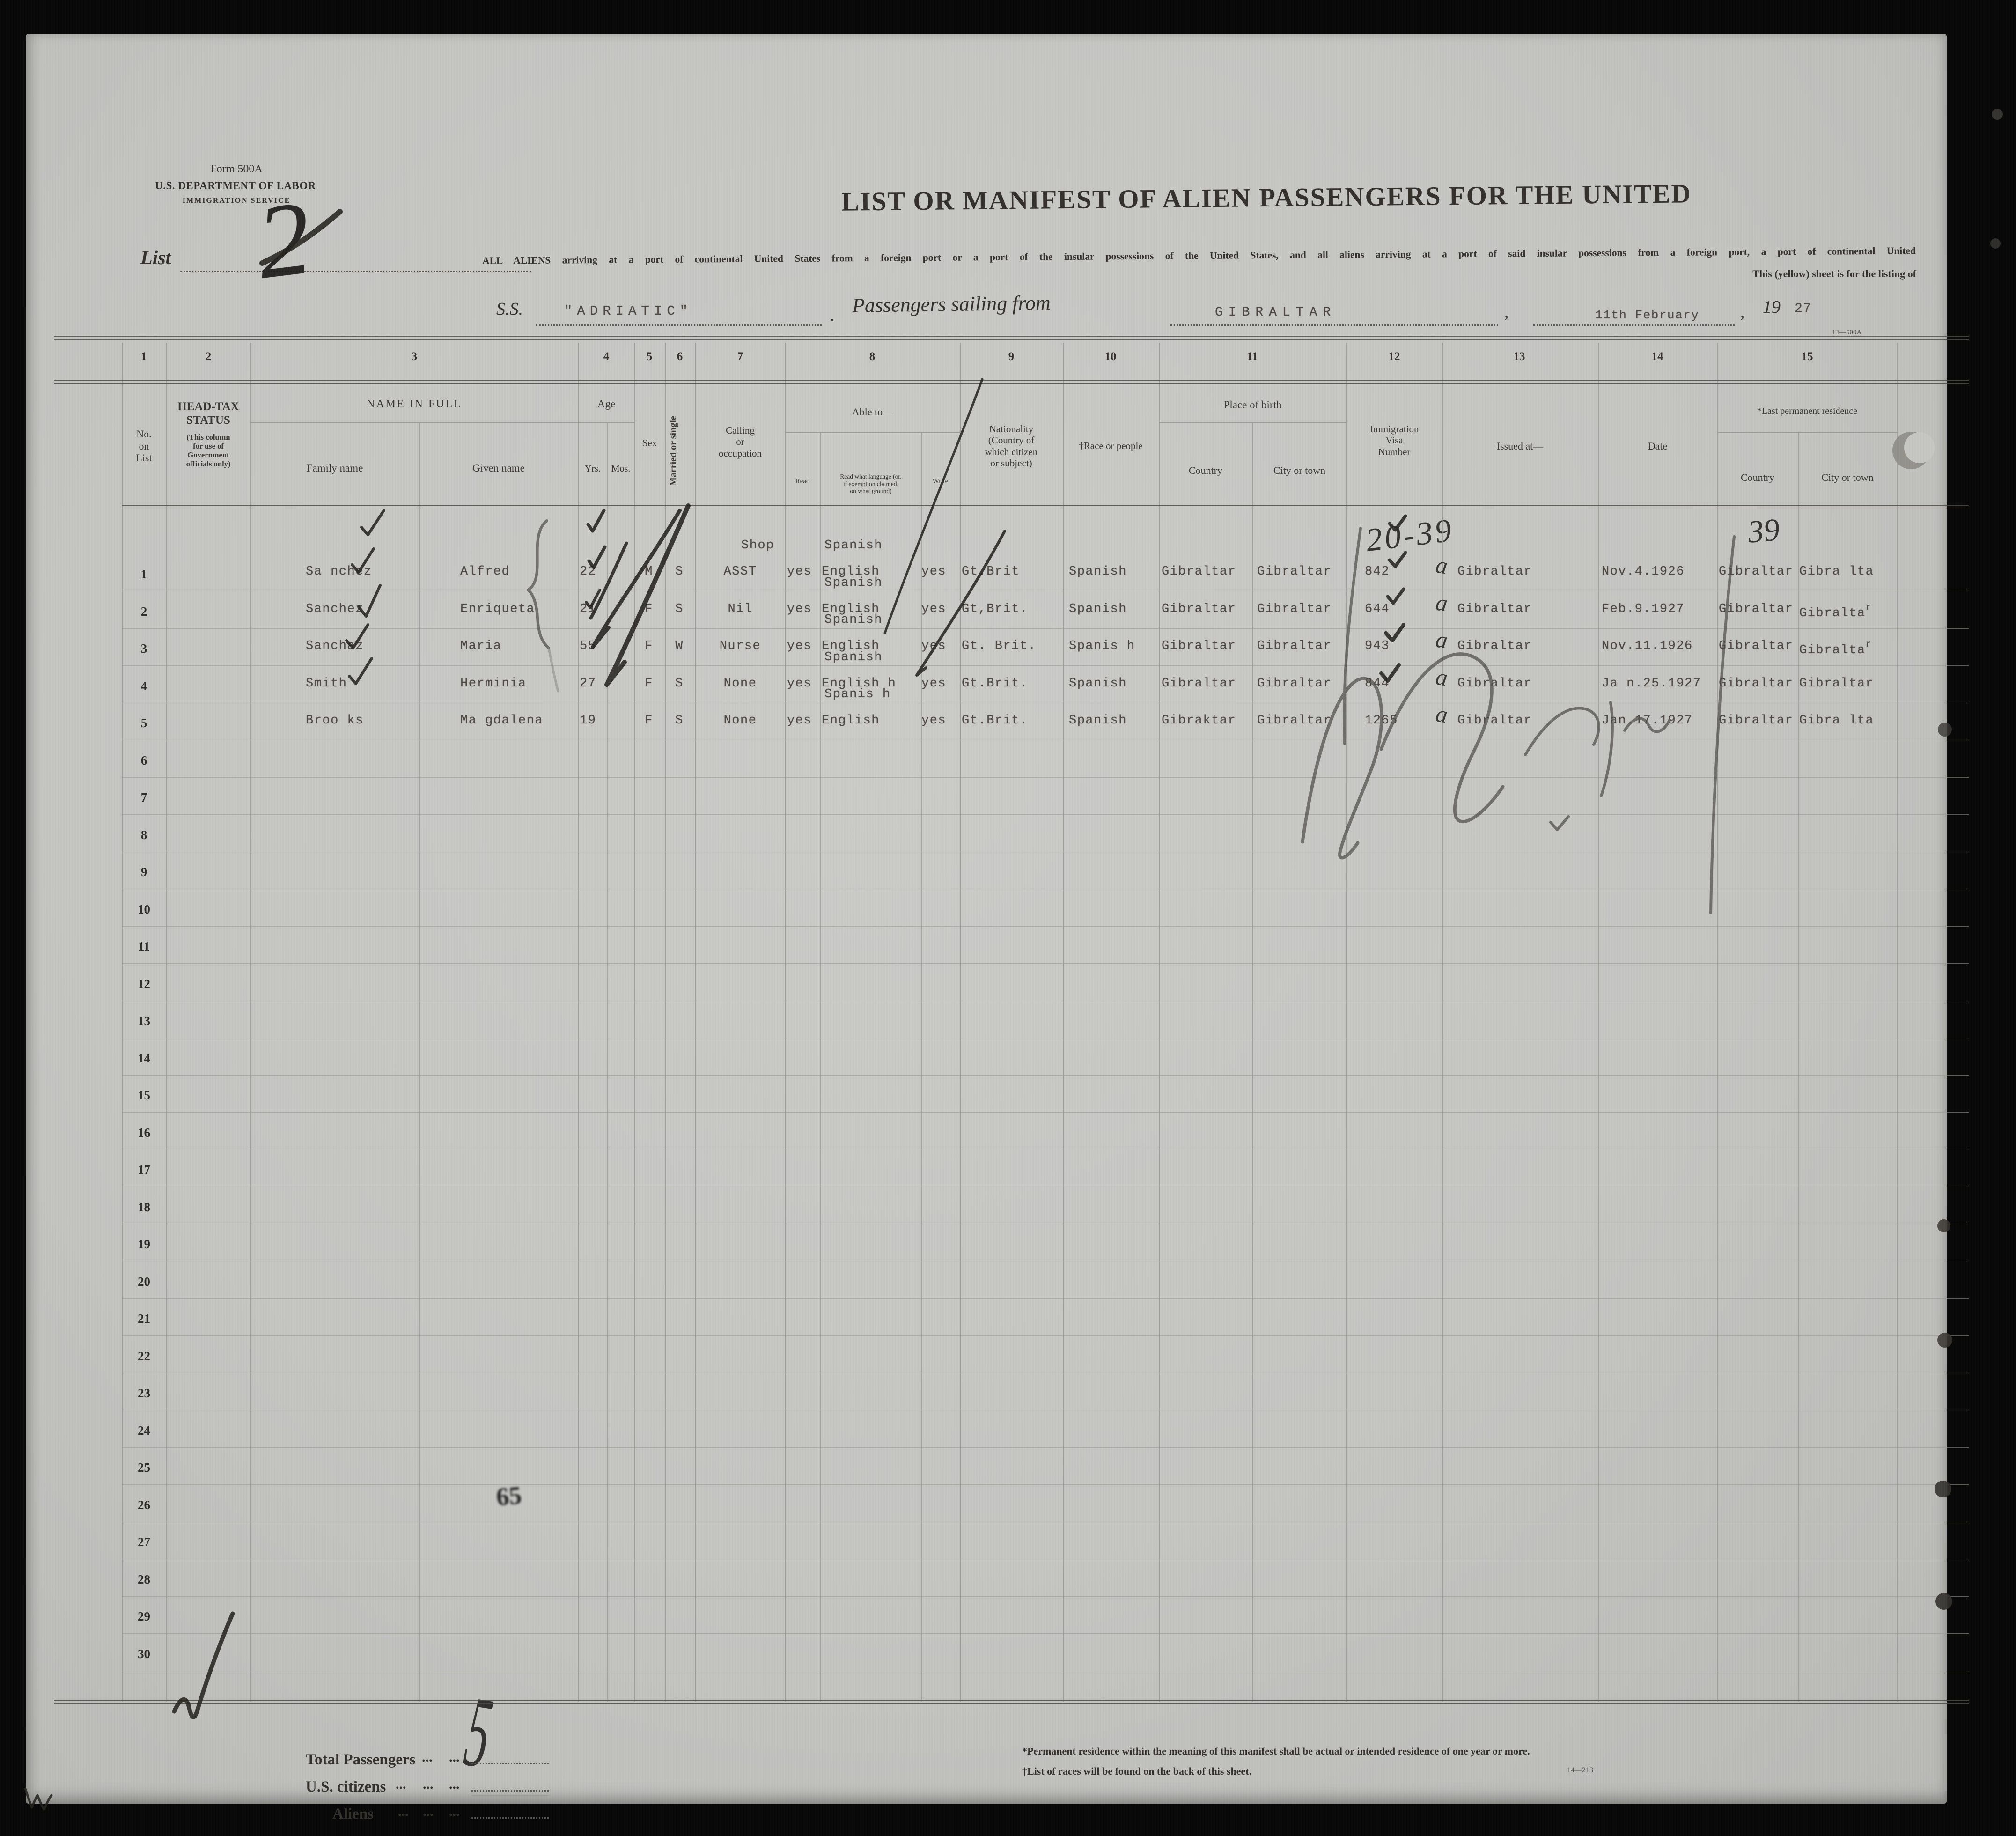 This screenshot has width=2016, height=1836. I want to click on aliens-label: Aliens, so click(353, 1814).